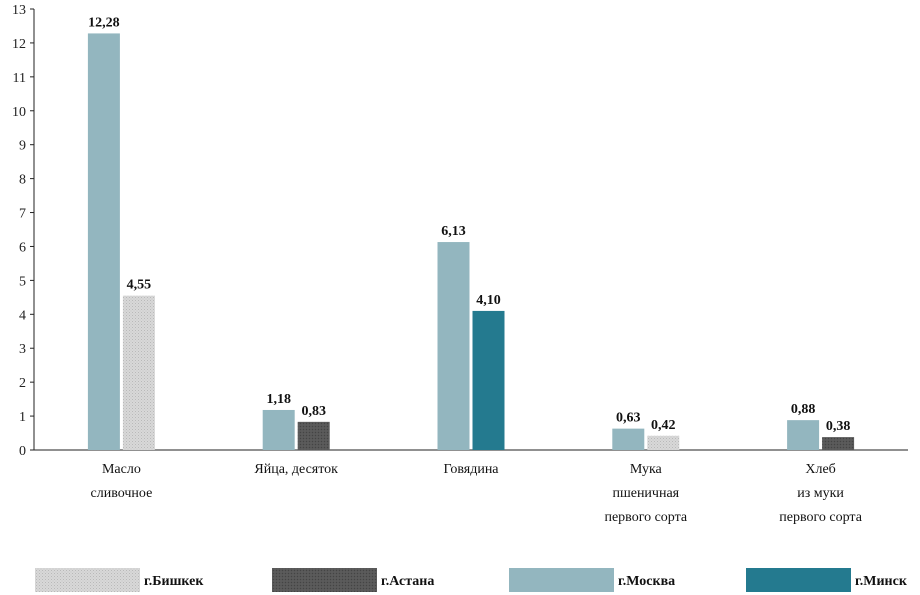 The image size is (920, 595). What do you see at coordinates (645, 493) in the screenshot?
I see `category-label: пшеничная` at bounding box center [645, 493].